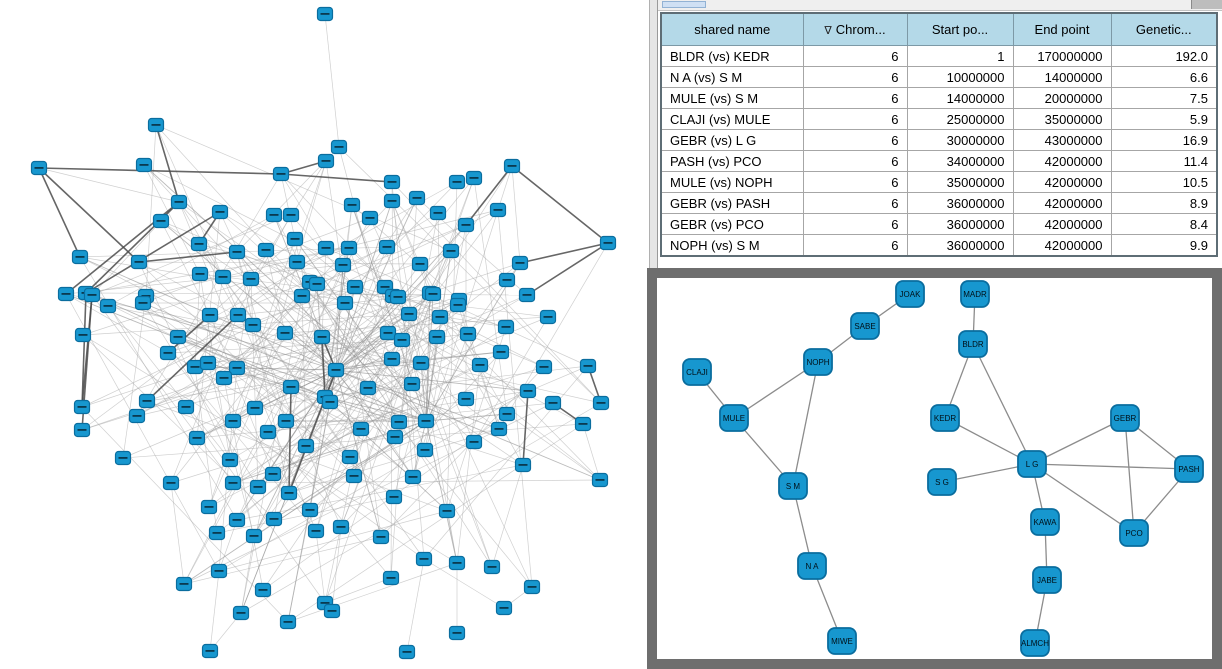  Describe the element at coordinates (697, 372) in the screenshot. I see `subnetwork-node-claji` at that location.